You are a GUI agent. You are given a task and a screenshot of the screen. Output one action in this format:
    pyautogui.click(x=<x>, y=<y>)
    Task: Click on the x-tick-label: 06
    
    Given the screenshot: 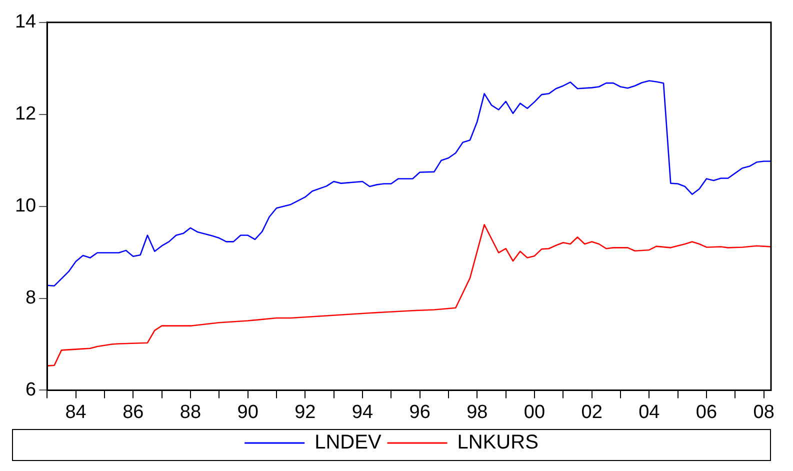 What is the action you would take?
    pyautogui.click(x=707, y=412)
    